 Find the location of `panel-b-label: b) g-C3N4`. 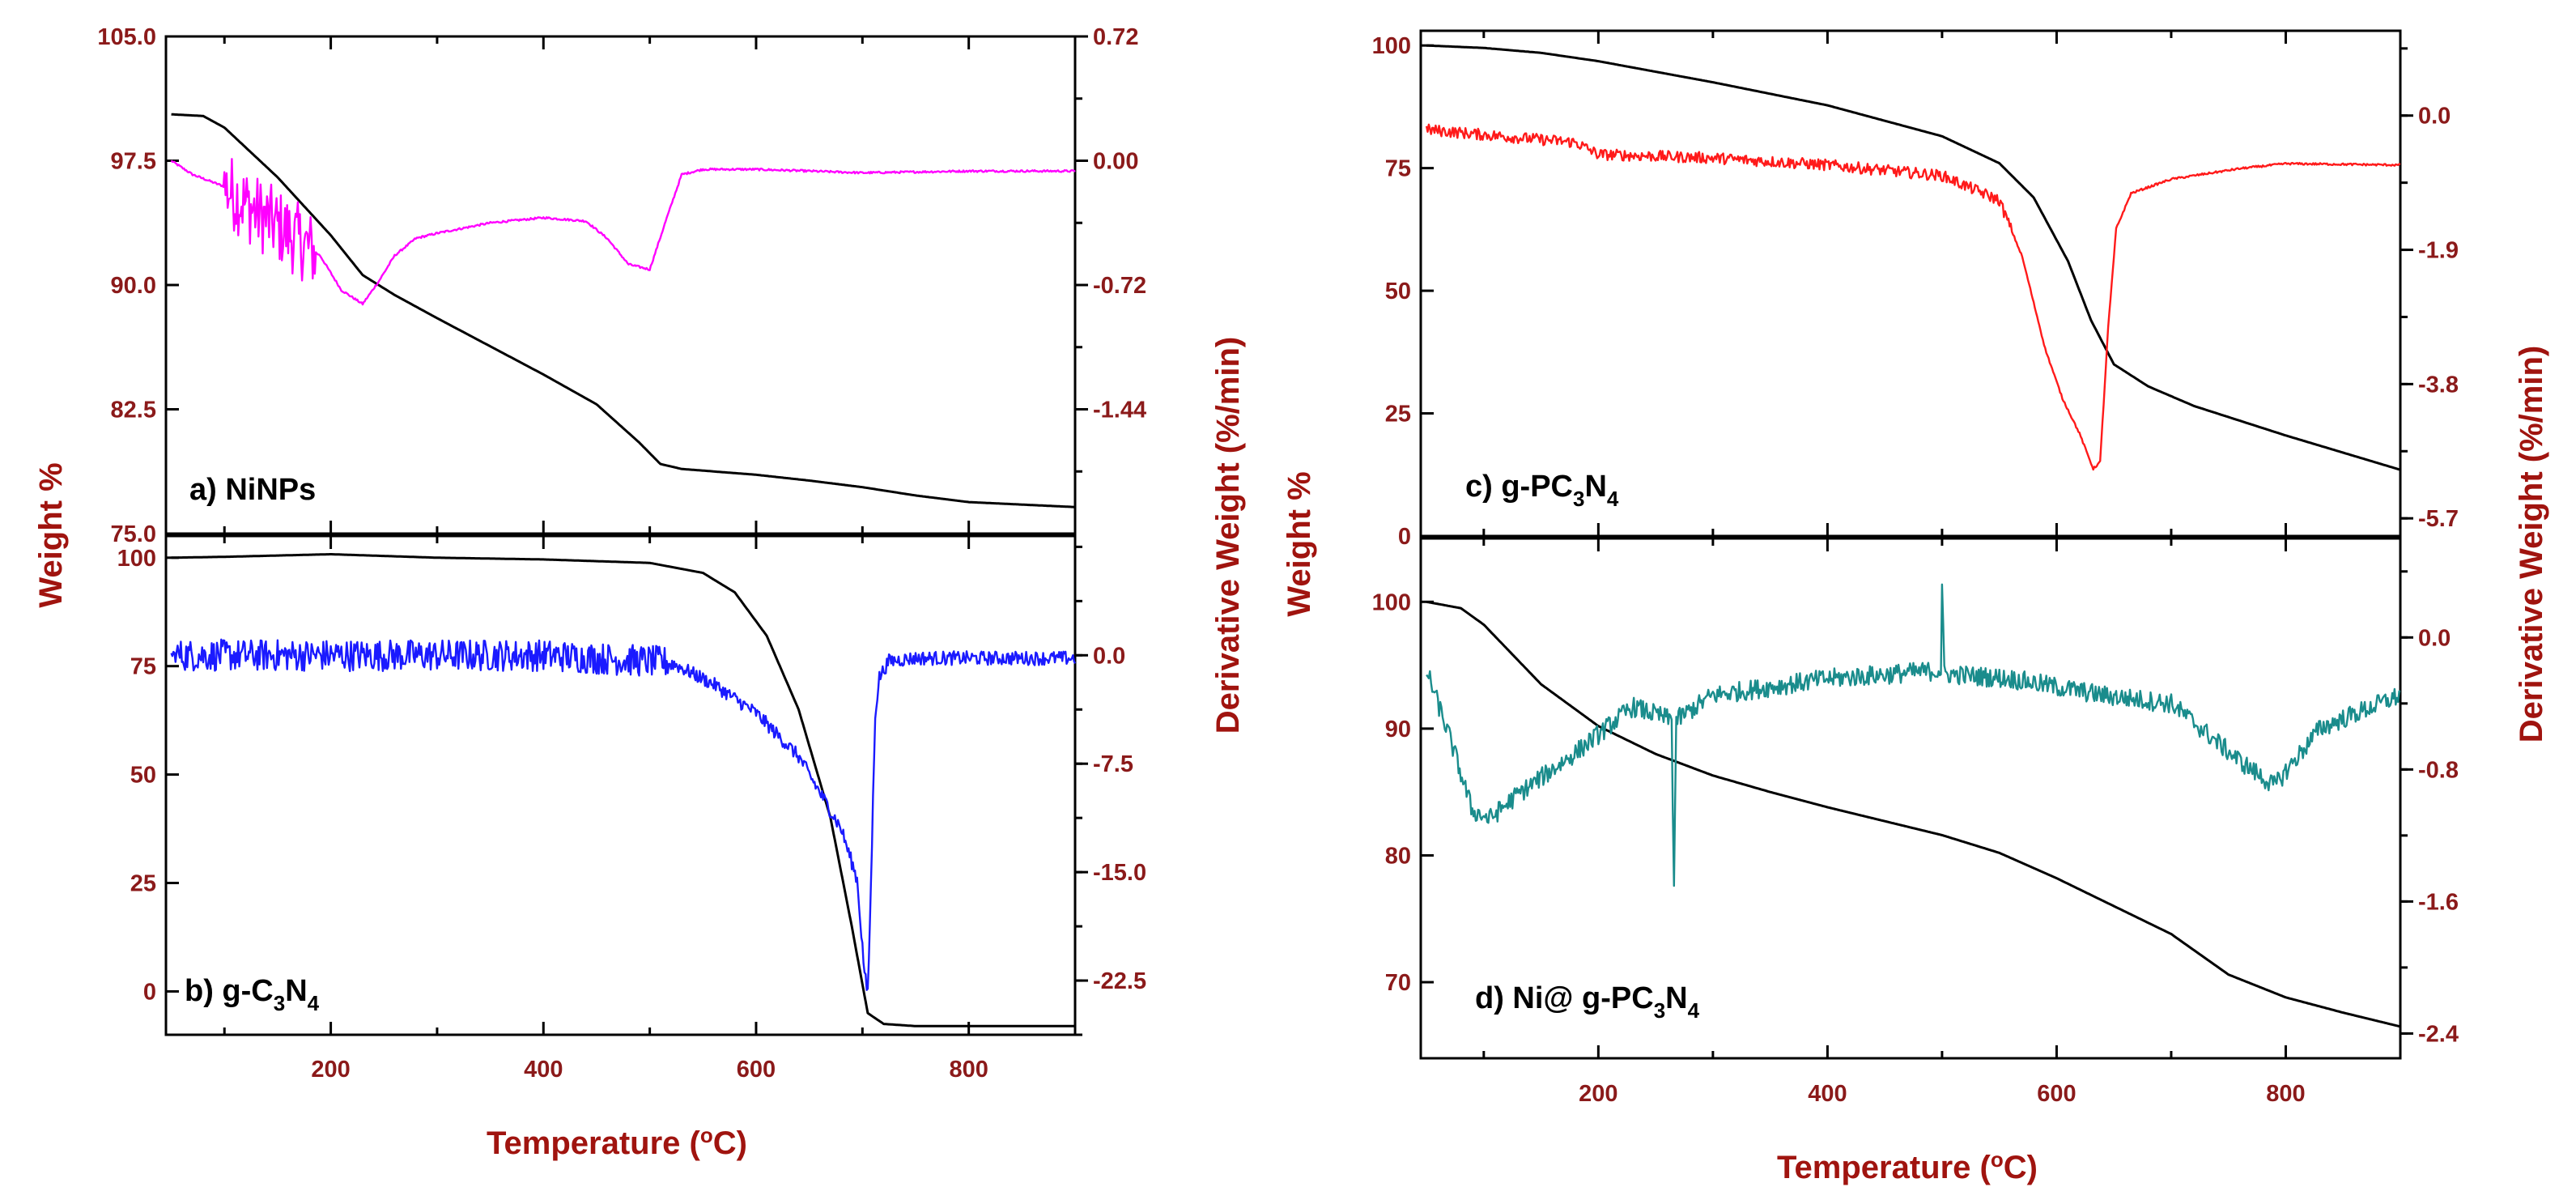

panel-b-label: b) g-C3N4 is located at coordinates (253, 994).